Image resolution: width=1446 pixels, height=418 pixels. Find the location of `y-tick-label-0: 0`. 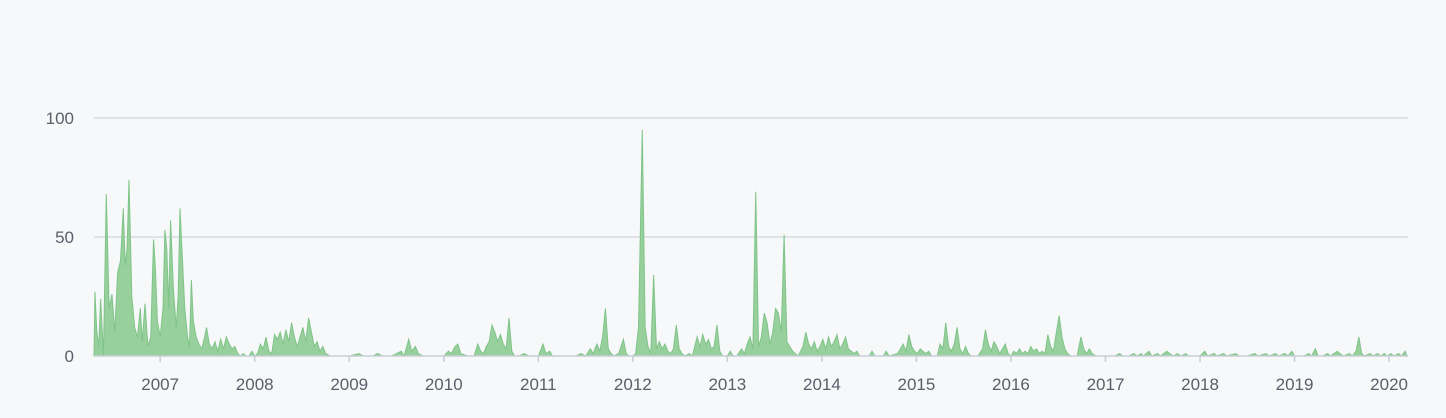

y-tick-label-0: 0 is located at coordinates (69, 356).